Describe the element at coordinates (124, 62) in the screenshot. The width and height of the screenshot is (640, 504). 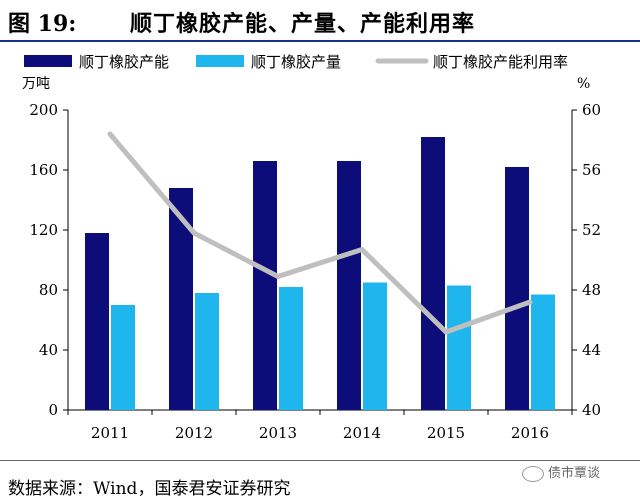
I see `legend-label: 顺丁橡胶产能` at that location.